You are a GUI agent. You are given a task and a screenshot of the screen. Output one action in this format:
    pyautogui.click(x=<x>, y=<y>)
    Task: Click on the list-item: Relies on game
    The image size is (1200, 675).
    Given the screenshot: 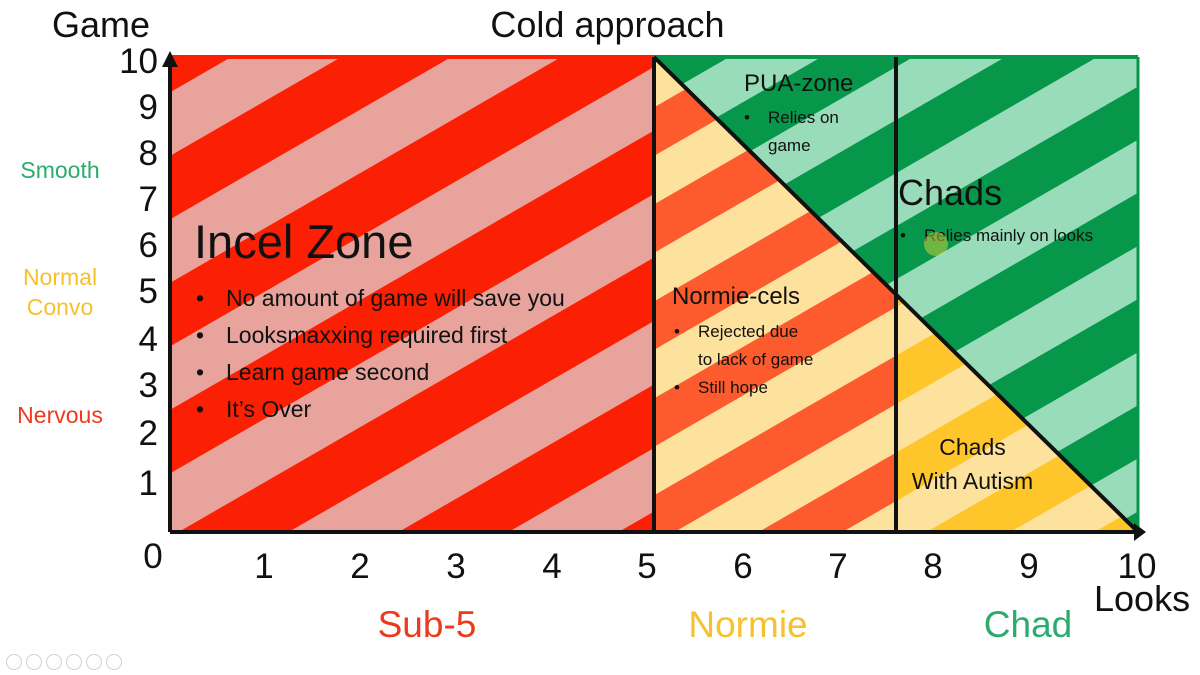 What is the action you would take?
    pyautogui.click(x=805, y=132)
    